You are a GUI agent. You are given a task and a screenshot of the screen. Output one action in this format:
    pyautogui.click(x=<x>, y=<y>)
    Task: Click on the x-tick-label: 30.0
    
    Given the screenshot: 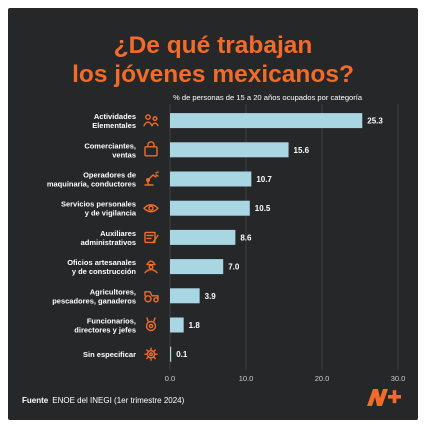 What is the action you would take?
    pyautogui.click(x=398, y=378)
    